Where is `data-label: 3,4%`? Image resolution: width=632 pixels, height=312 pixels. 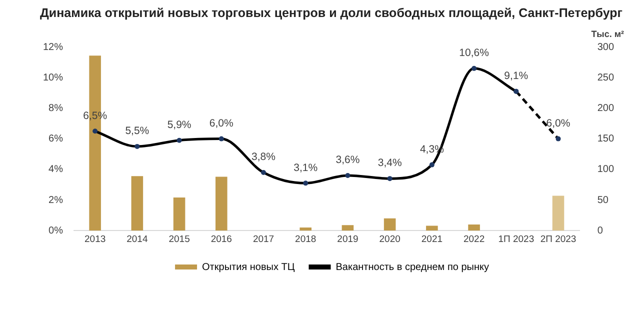 data-label: 3,4% is located at coordinates (390, 163).